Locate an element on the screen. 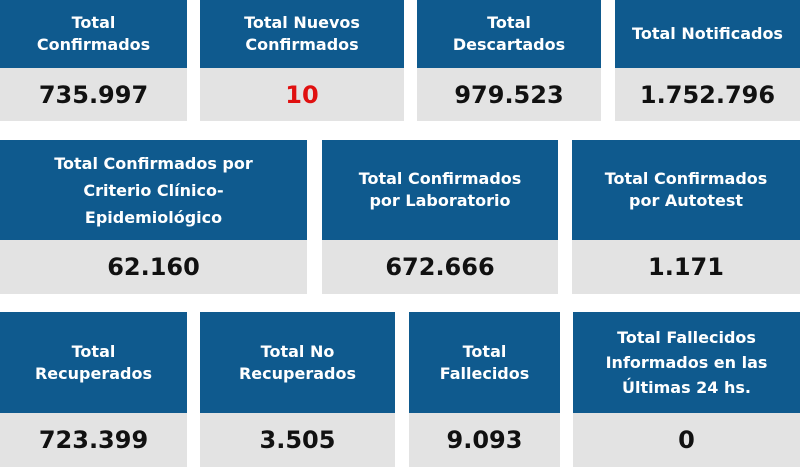  card-title: Total Notificados is located at coordinates (707, 34).